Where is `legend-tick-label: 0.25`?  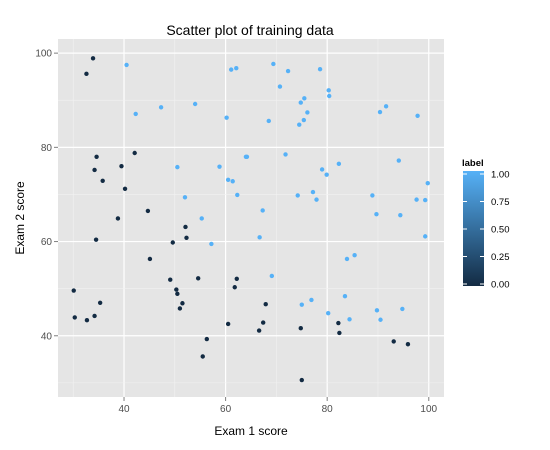 legend-tick-label: 0.25 is located at coordinates (500, 257).